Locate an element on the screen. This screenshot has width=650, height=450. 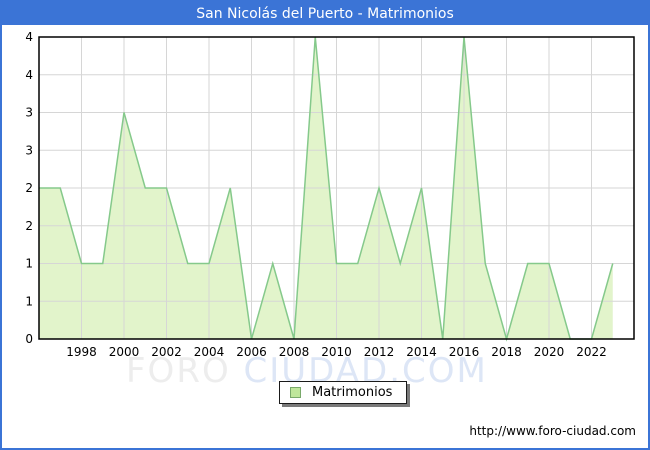
x-tick-label: 2016 is located at coordinates (464, 352).